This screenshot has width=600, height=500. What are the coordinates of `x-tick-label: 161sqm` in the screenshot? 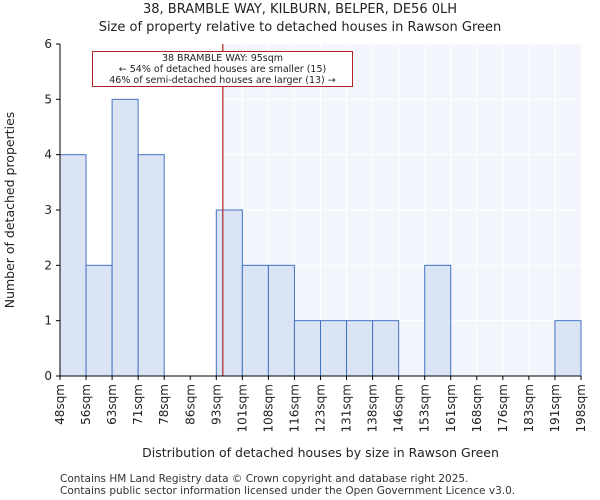 It's located at (451, 408).